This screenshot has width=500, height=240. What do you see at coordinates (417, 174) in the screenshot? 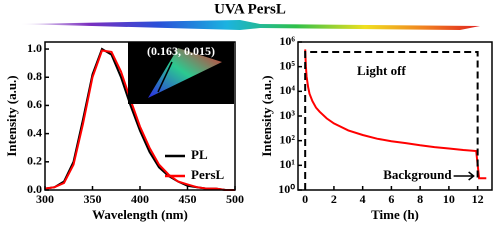
I see `annotation: Background` at bounding box center [417, 174].